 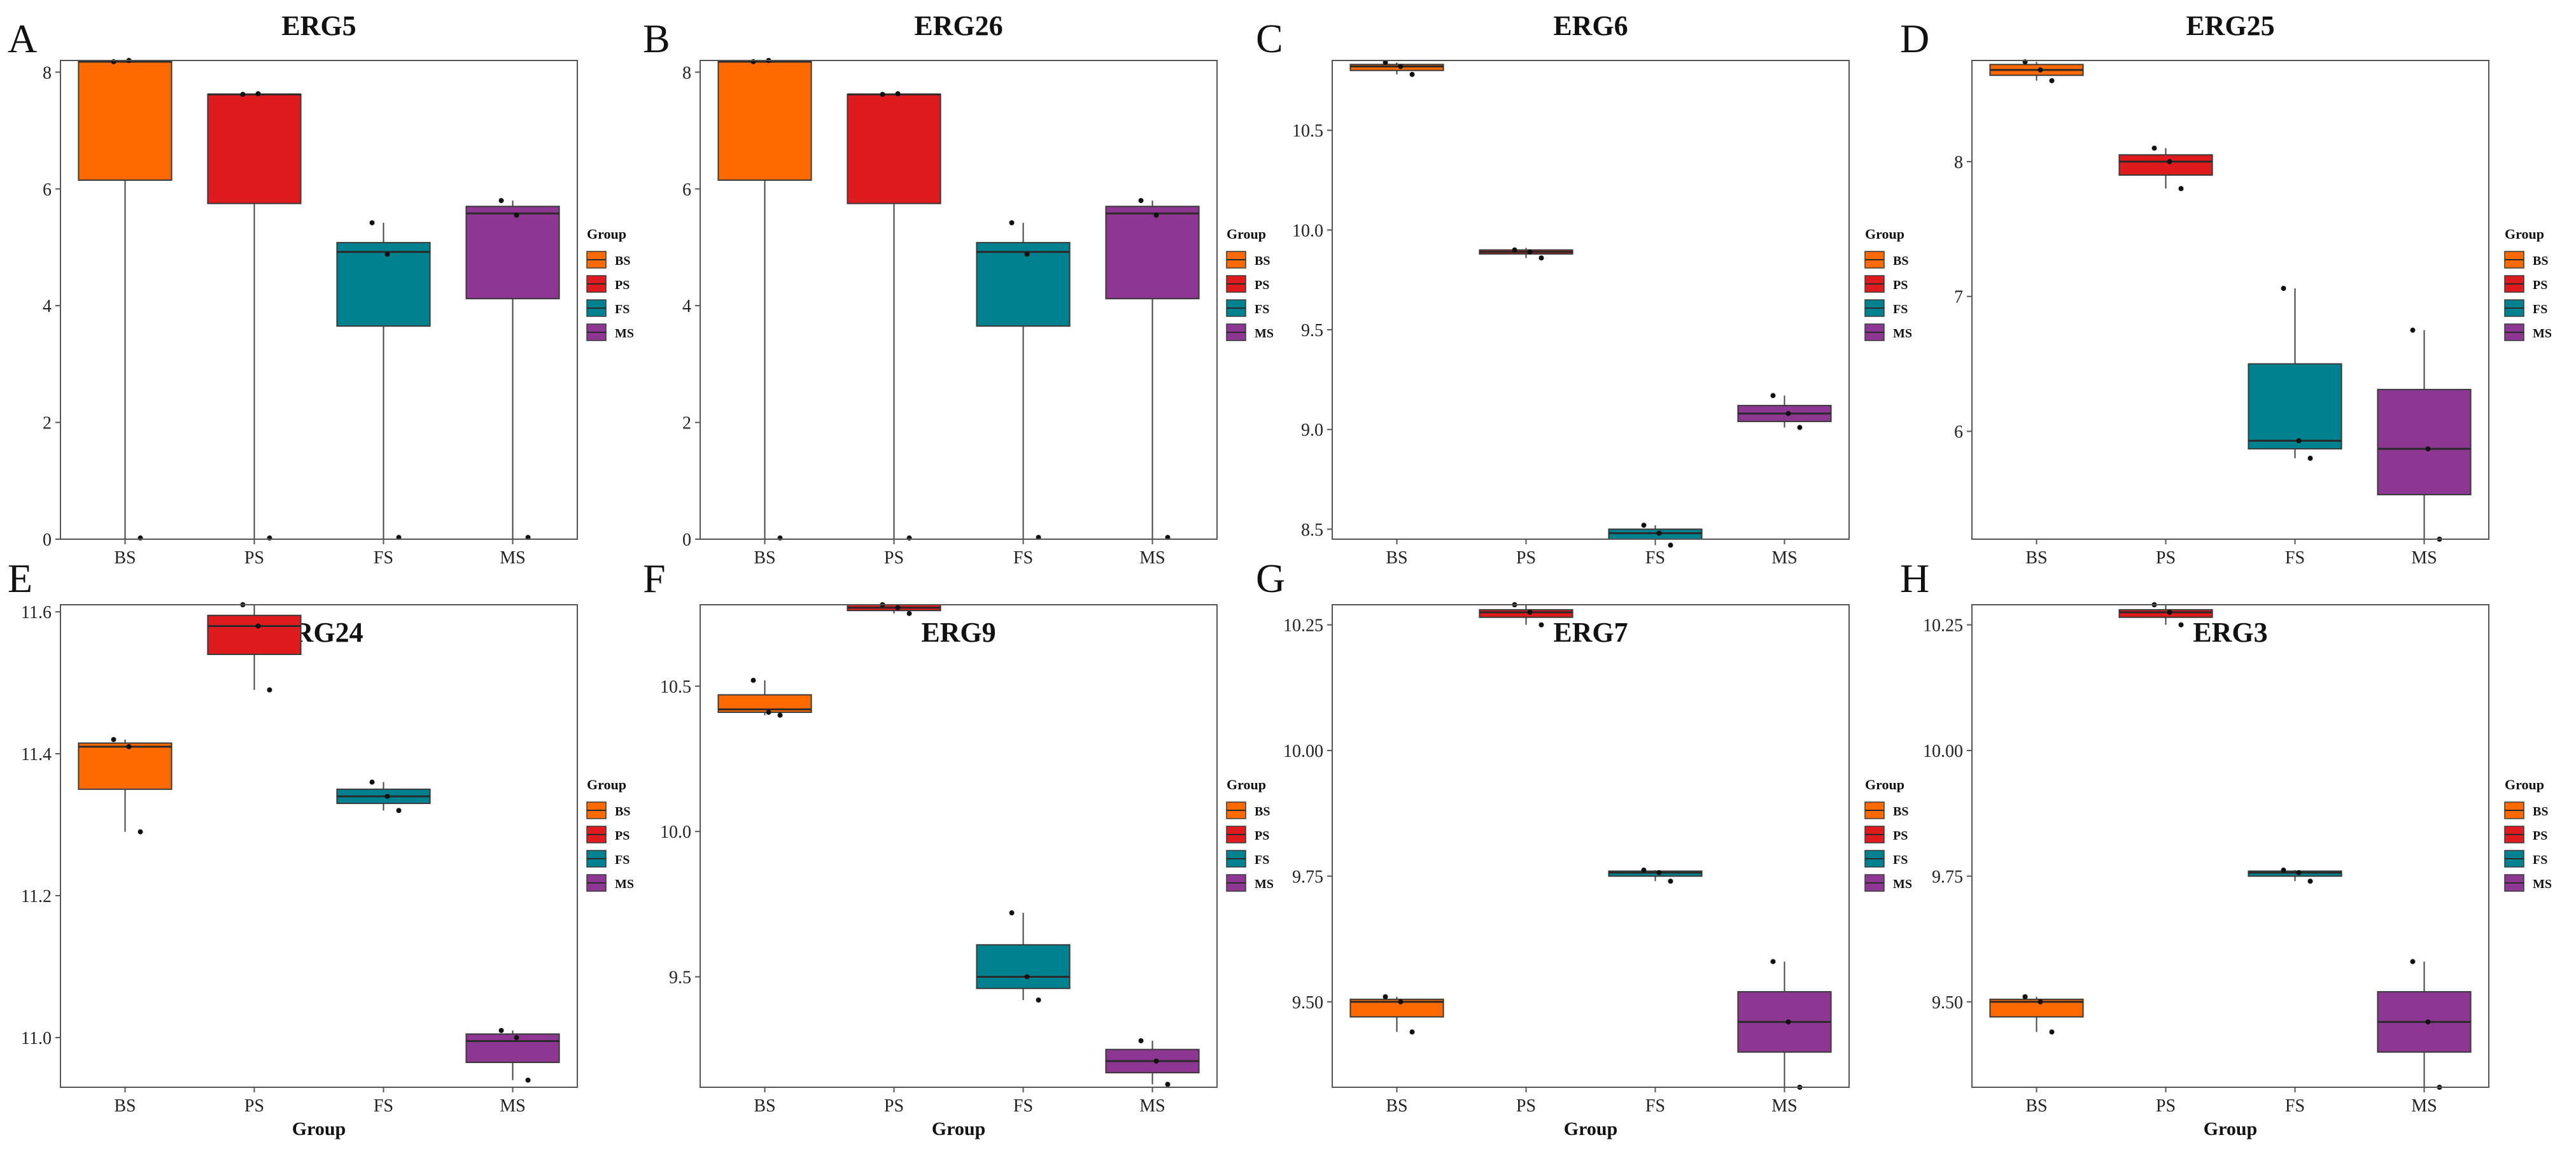 What do you see at coordinates (655, 578) in the screenshot?
I see `panel-letter: F` at bounding box center [655, 578].